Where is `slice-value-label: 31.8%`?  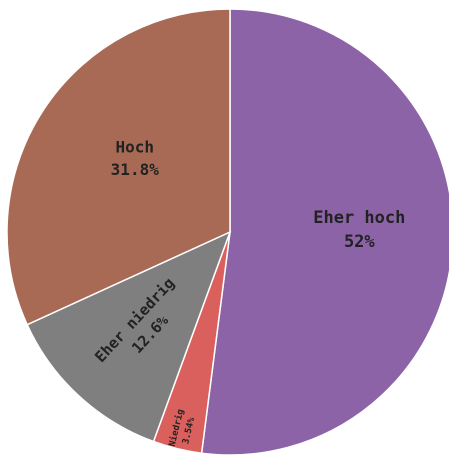
slice-value-label: 31.8% is located at coordinates (135, 169).